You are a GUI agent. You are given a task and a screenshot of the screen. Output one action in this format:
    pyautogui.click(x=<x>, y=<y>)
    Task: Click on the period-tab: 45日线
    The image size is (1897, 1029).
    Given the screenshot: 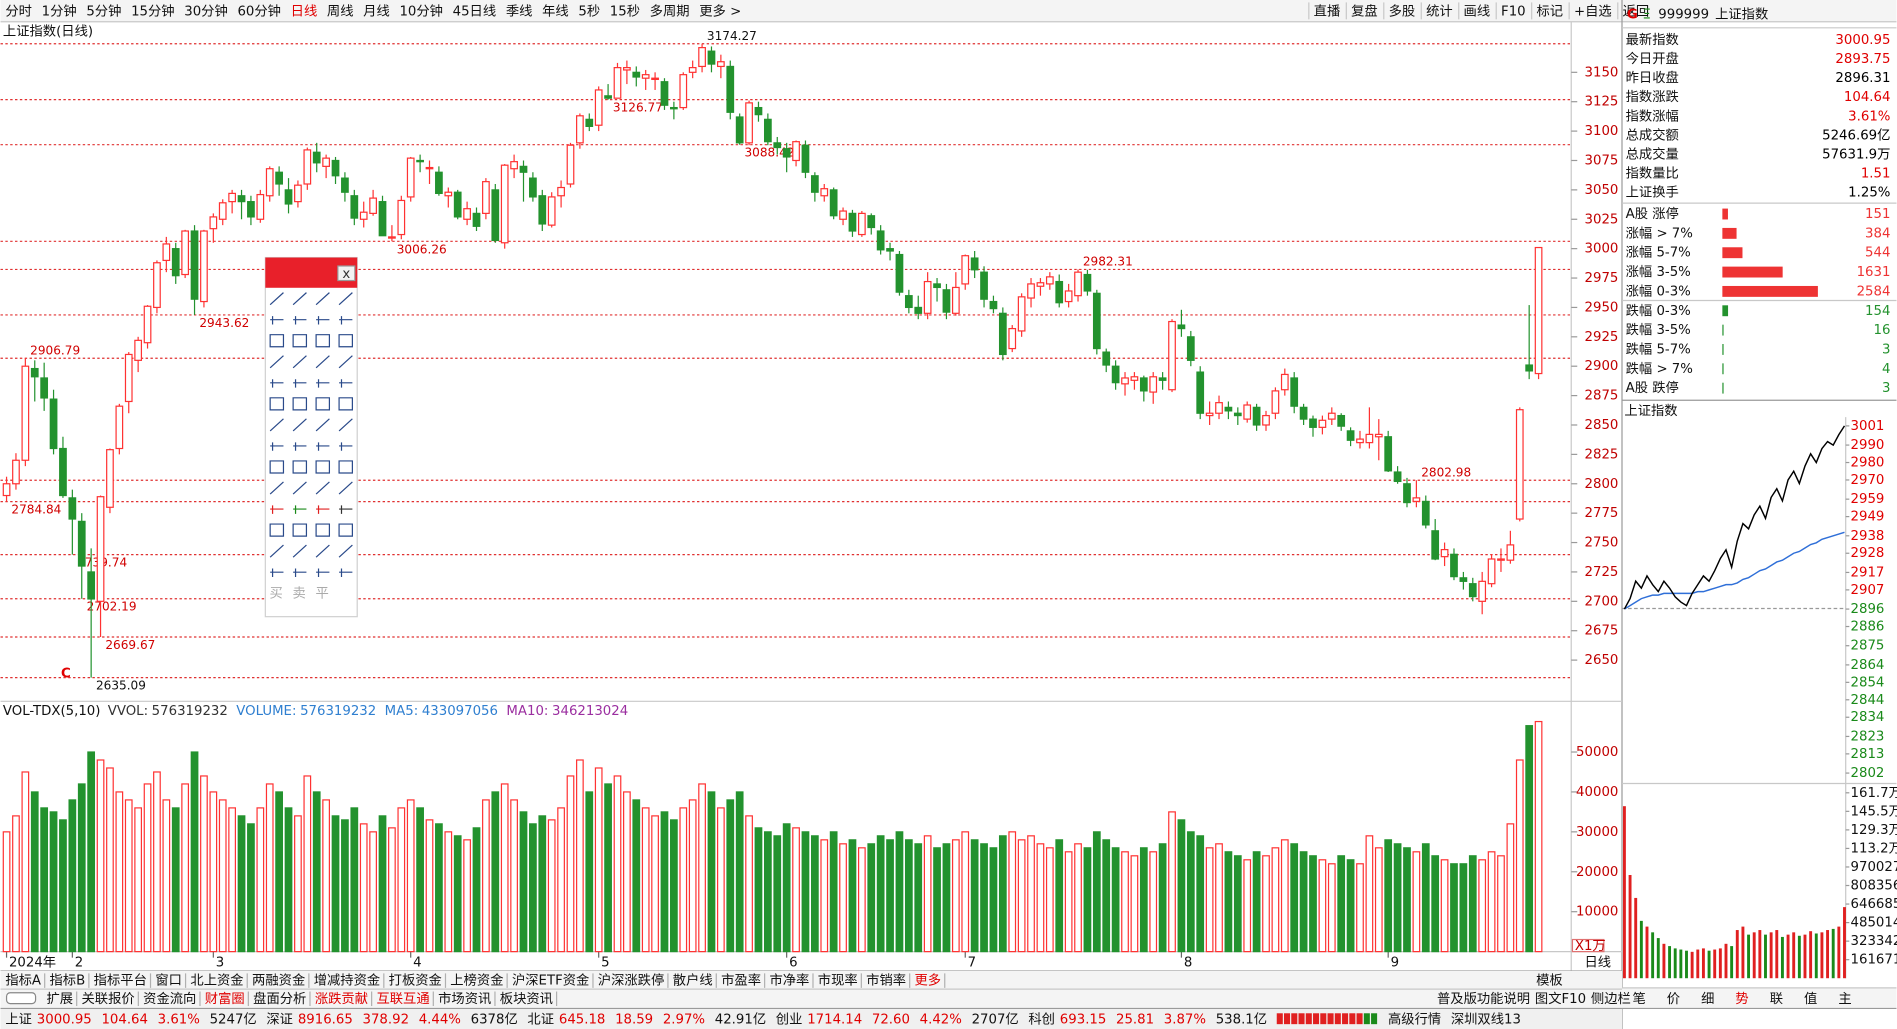 What is the action you would take?
    pyautogui.click(x=475, y=11)
    